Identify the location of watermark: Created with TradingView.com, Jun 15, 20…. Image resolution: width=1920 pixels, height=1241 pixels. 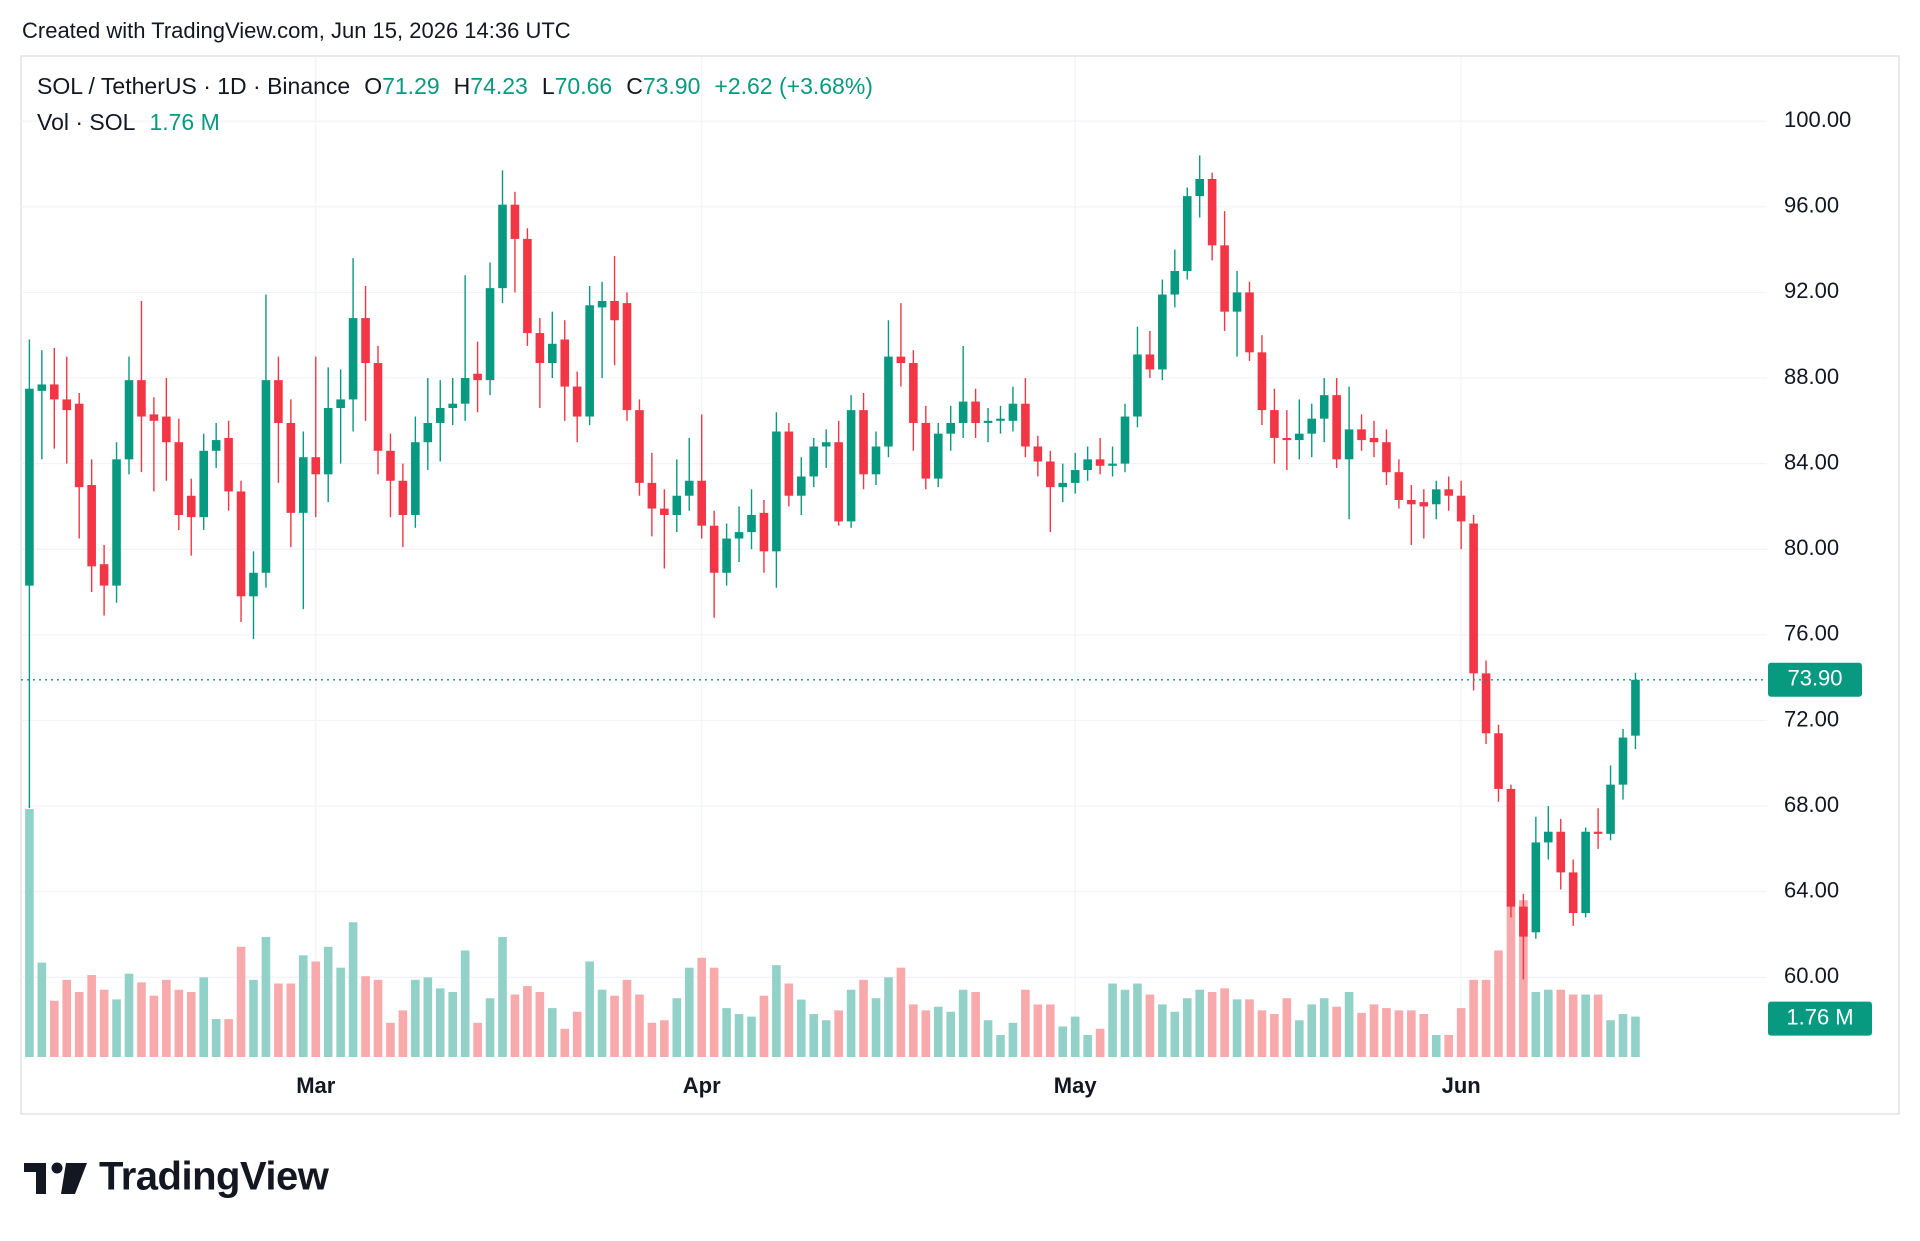
(296, 30).